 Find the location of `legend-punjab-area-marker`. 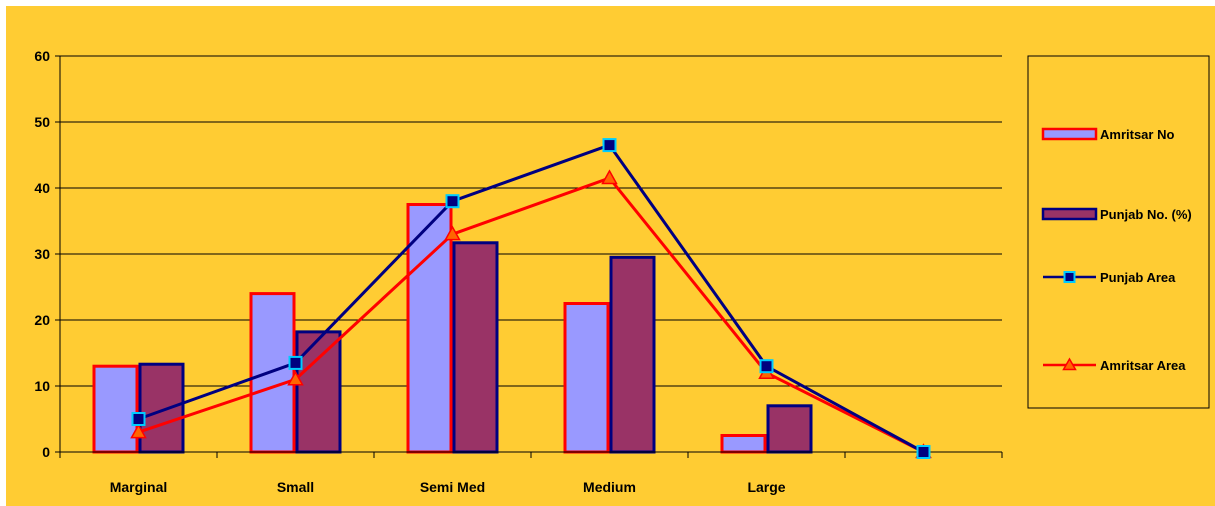

legend-punjab-area-marker is located at coordinates (1069, 277).